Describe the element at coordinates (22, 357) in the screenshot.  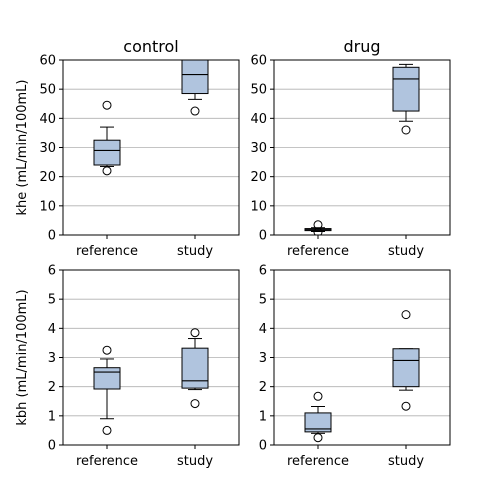
I see `y-axis-title: kbh (mL/min/100mL)` at that location.